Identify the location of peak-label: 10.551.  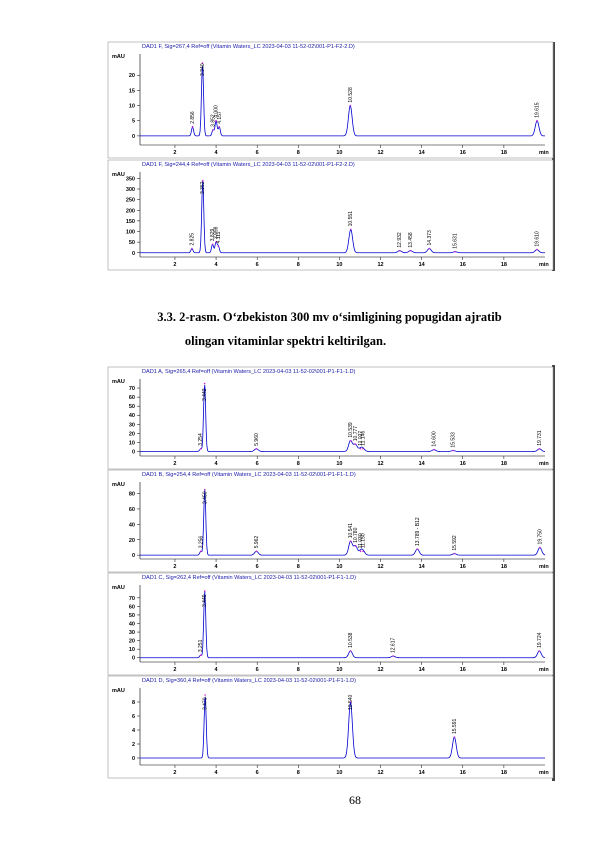
(351, 219).